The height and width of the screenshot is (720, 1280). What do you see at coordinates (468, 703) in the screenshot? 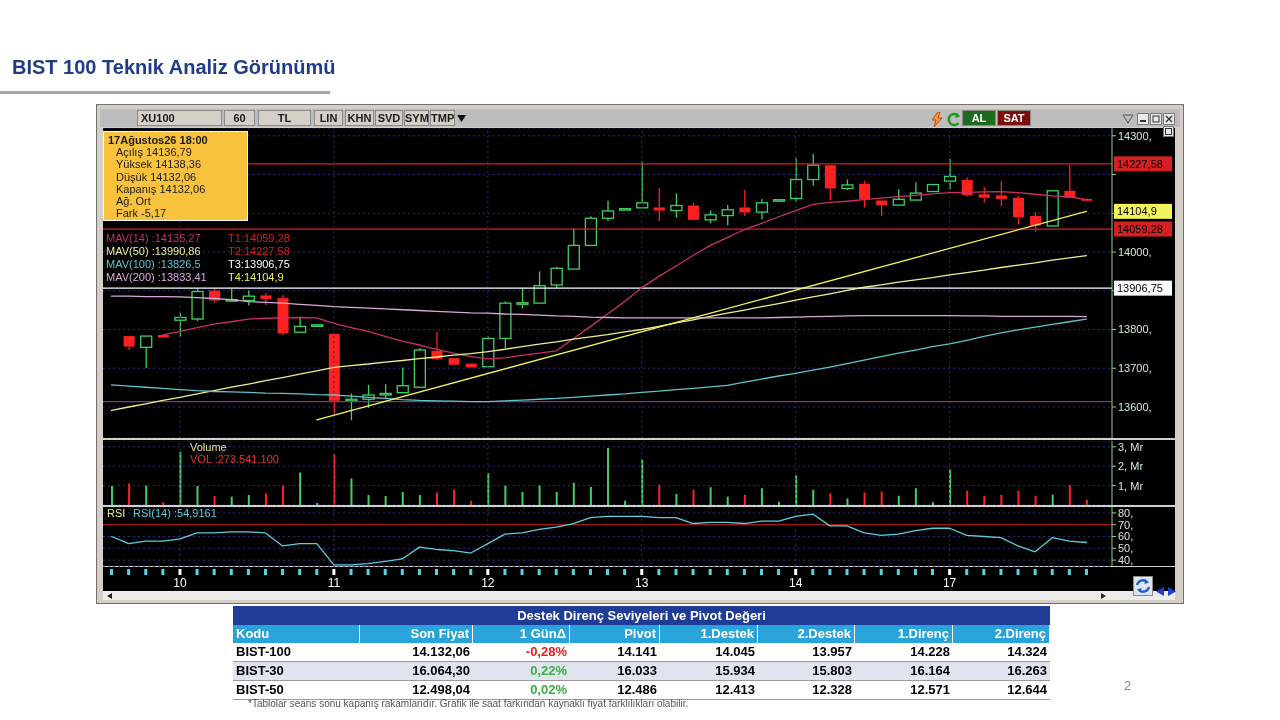
I see `text: *Tablolar seans sonu kapanış rakamlarıdır. Grafik ile saat farkından kaynaklı fiyat farklılıkları olabilir.` at bounding box center [468, 703].